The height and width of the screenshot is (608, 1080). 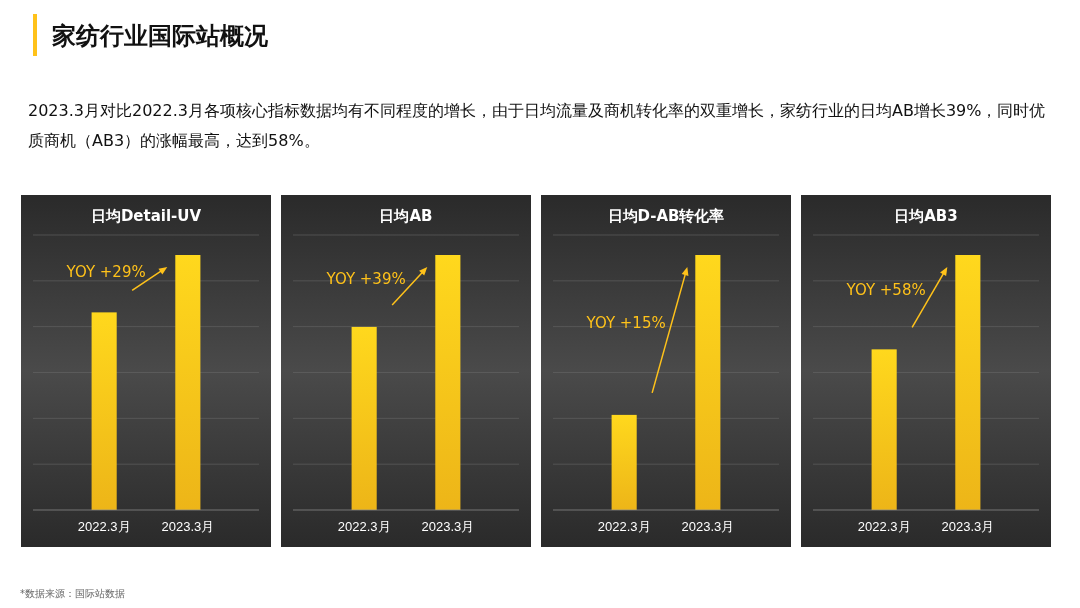 What do you see at coordinates (885, 290) in the screenshot?
I see `annotation: YOY +58%` at bounding box center [885, 290].